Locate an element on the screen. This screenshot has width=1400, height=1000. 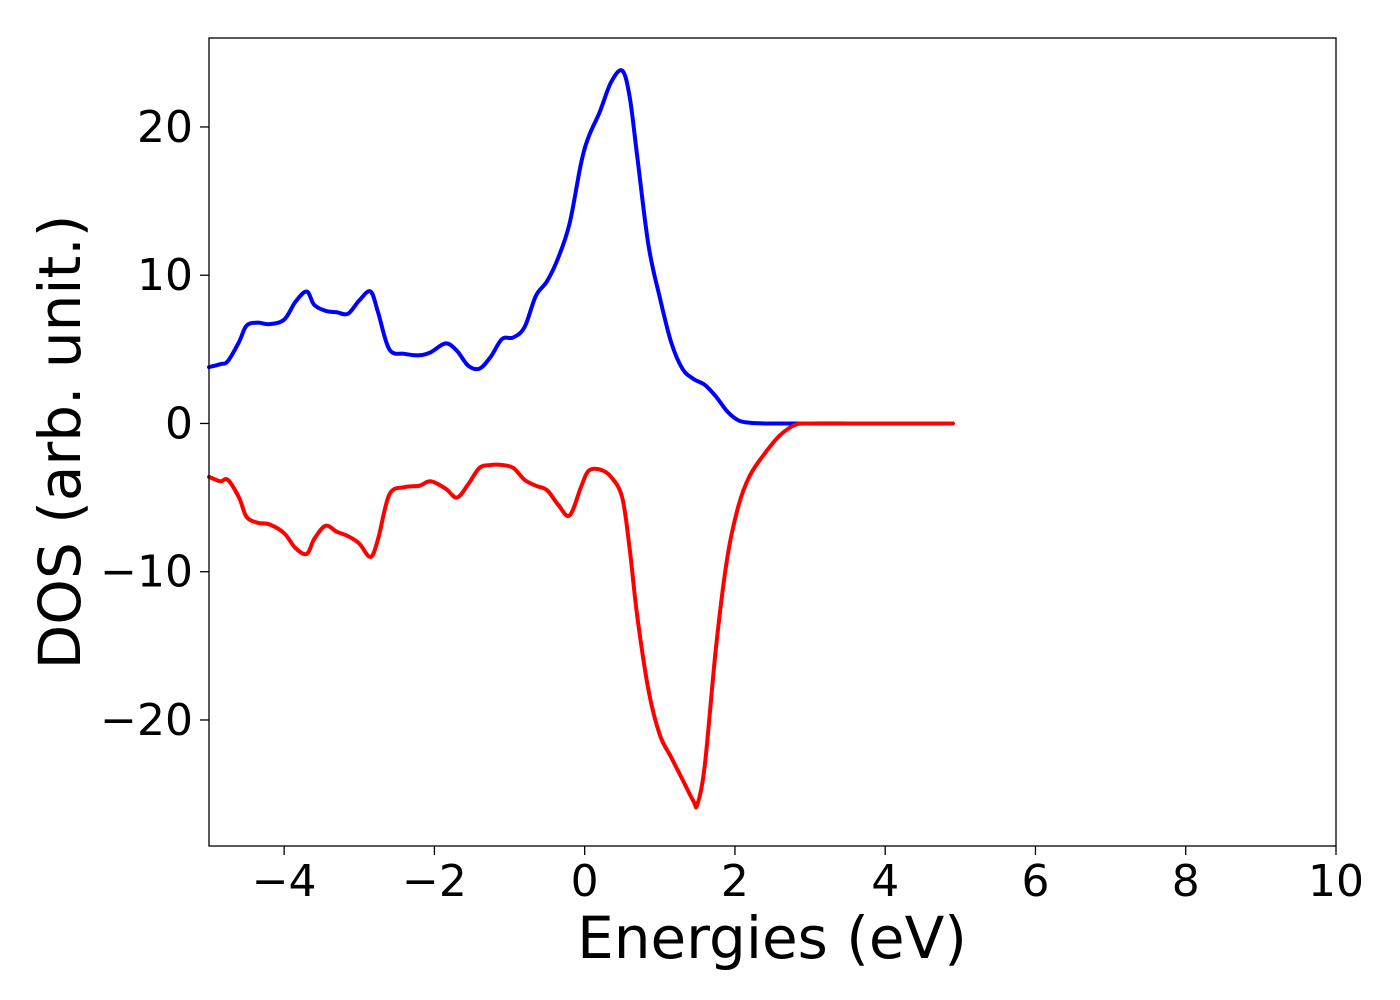
y-tick-label: 20 is located at coordinates (165, 127).